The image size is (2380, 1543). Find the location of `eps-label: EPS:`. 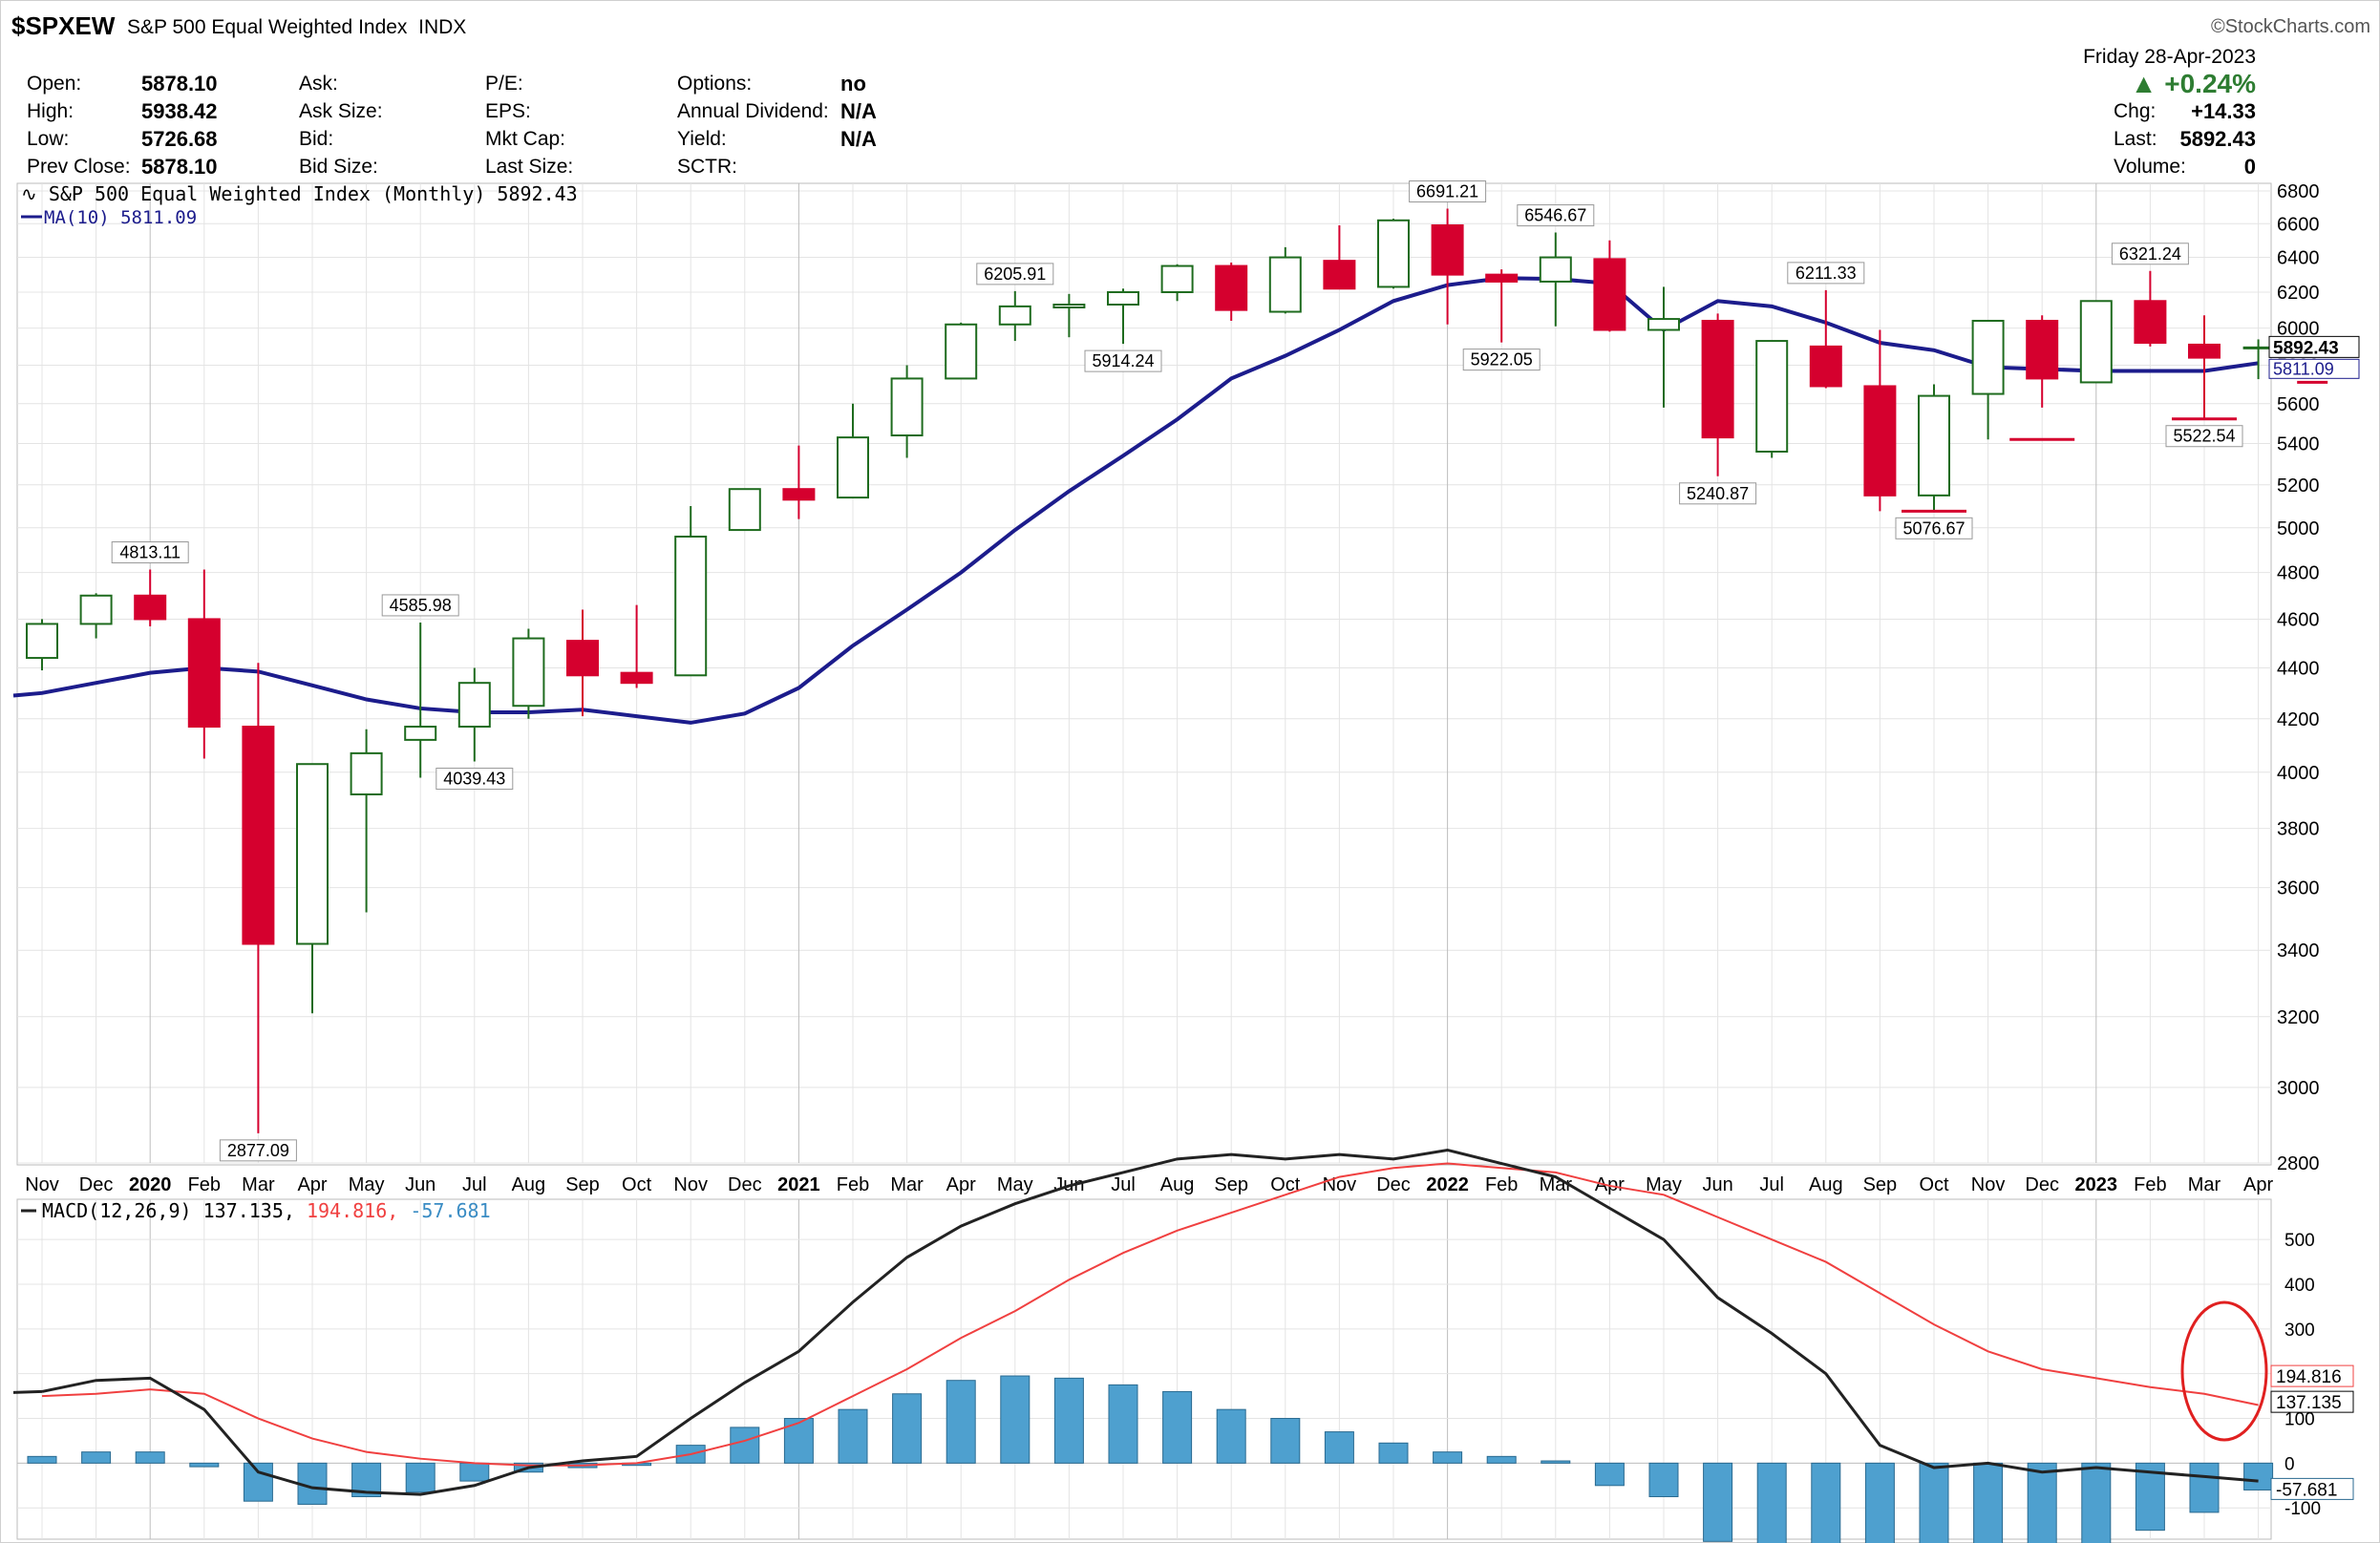

eps-label: EPS: is located at coordinates (508, 111).